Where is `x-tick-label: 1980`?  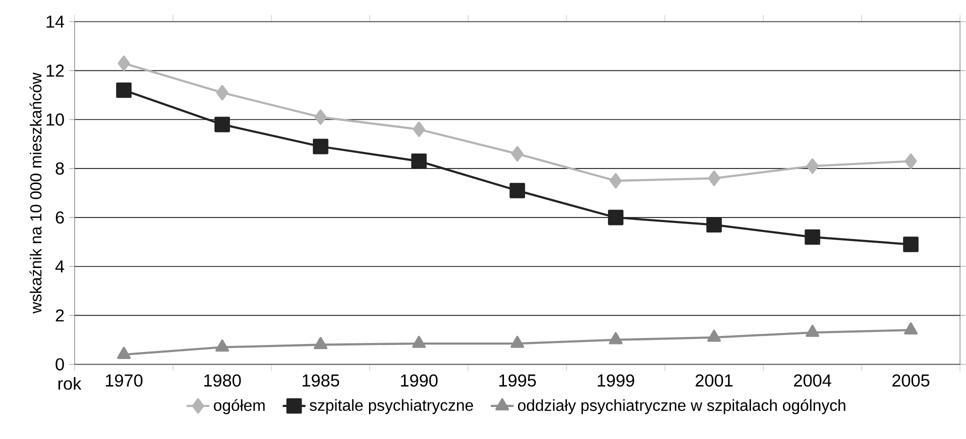 x-tick-label: 1980 is located at coordinates (222, 380).